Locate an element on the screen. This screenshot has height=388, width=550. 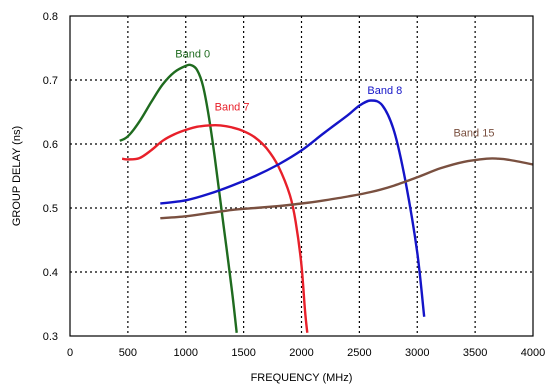
y-tick-label: 0.4 is located at coordinates (50, 273).